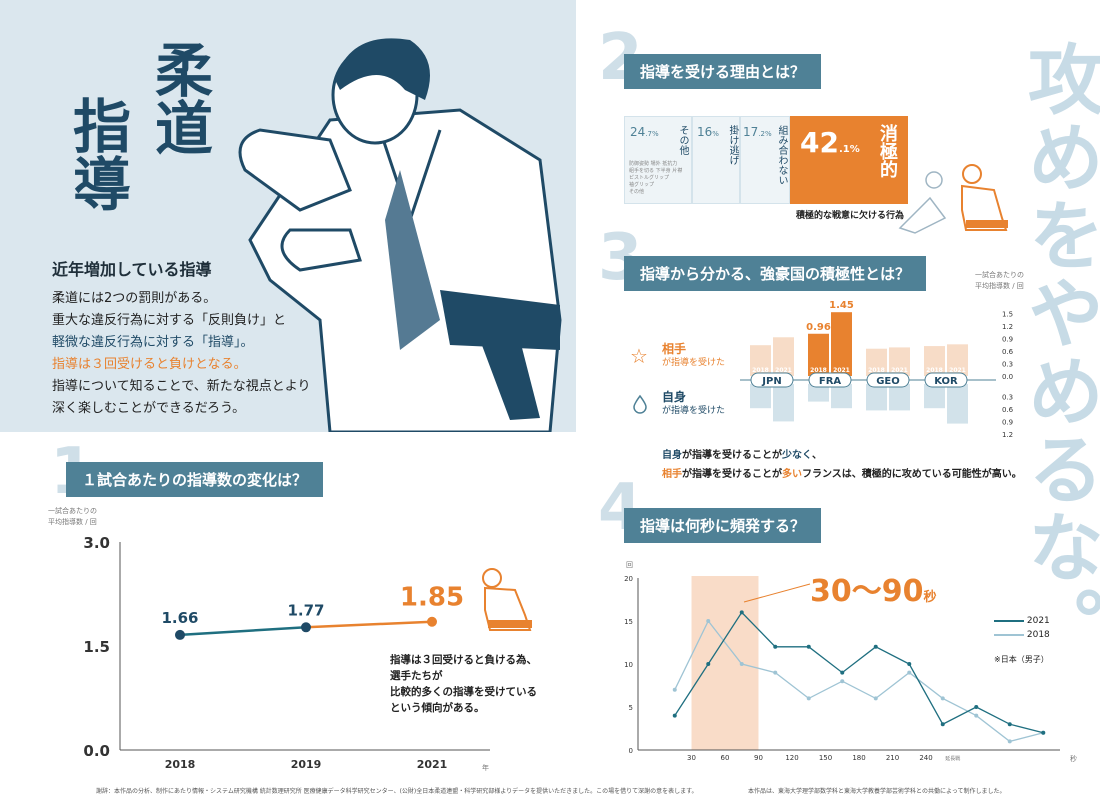 The height and width of the screenshot is (803, 1100). I want to click on data-label: 1.66, so click(179, 618).